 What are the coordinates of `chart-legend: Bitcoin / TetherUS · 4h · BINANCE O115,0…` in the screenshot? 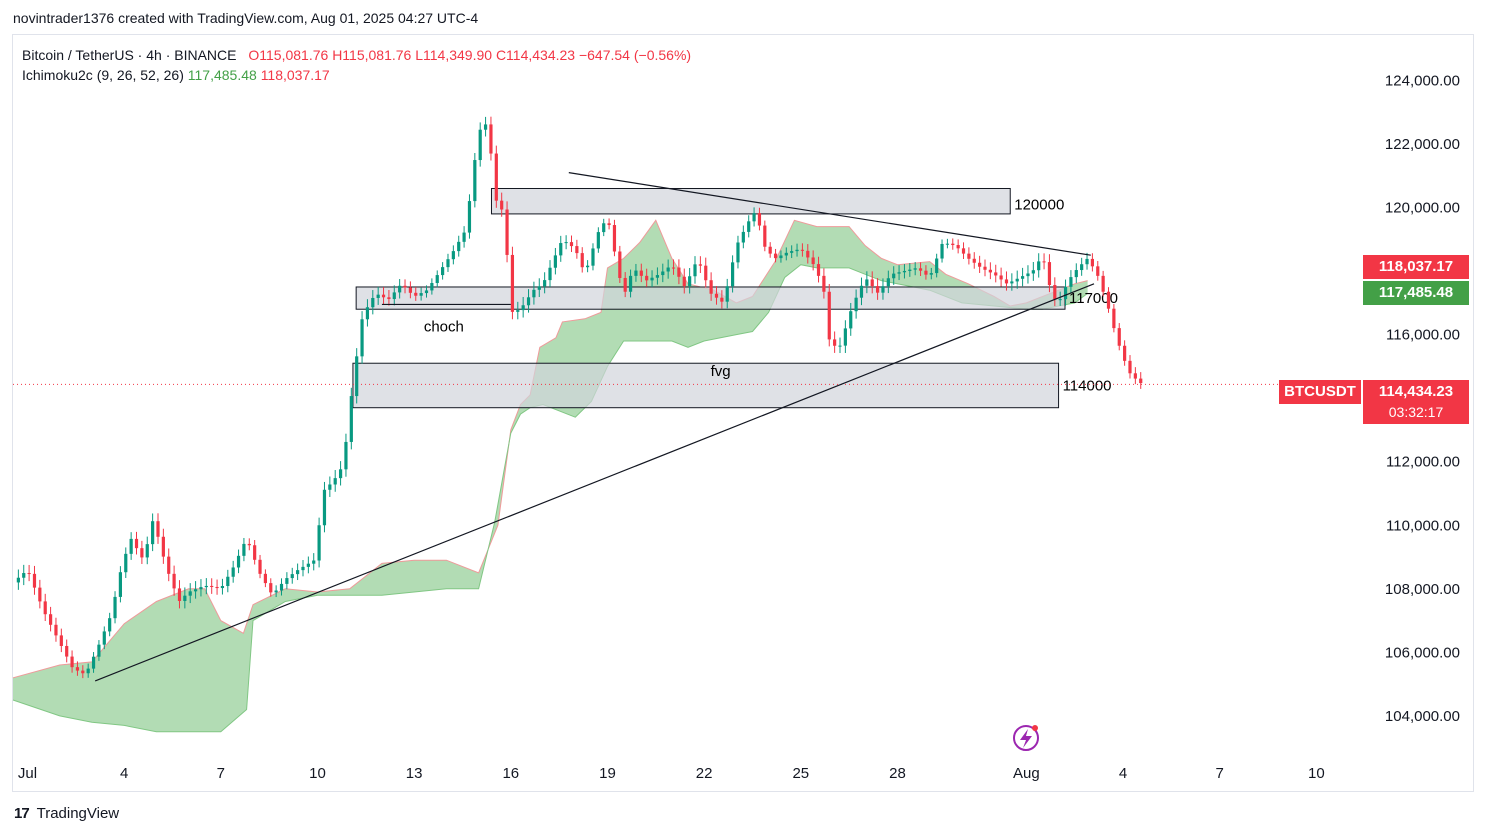 It's located at (356, 65).